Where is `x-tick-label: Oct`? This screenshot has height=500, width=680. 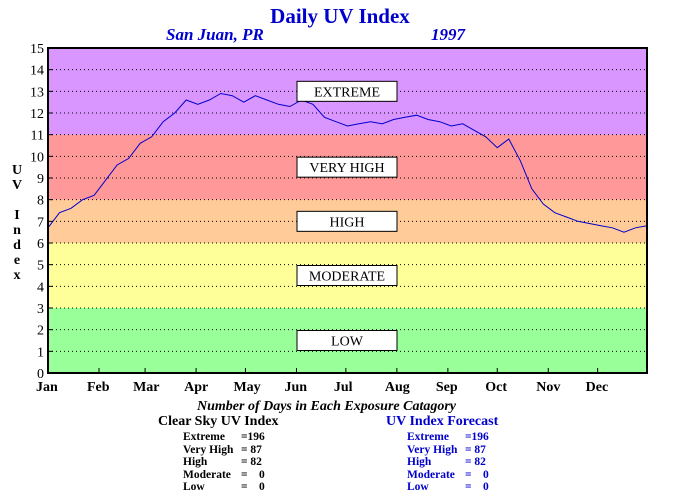 x-tick-label: Oct is located at coordinates (496, 387).